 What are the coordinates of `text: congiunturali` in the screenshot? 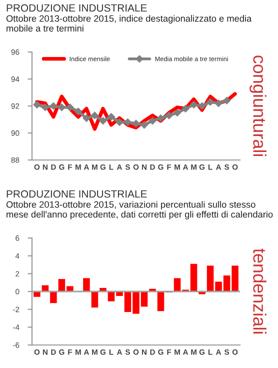 It's located at (258, 106).